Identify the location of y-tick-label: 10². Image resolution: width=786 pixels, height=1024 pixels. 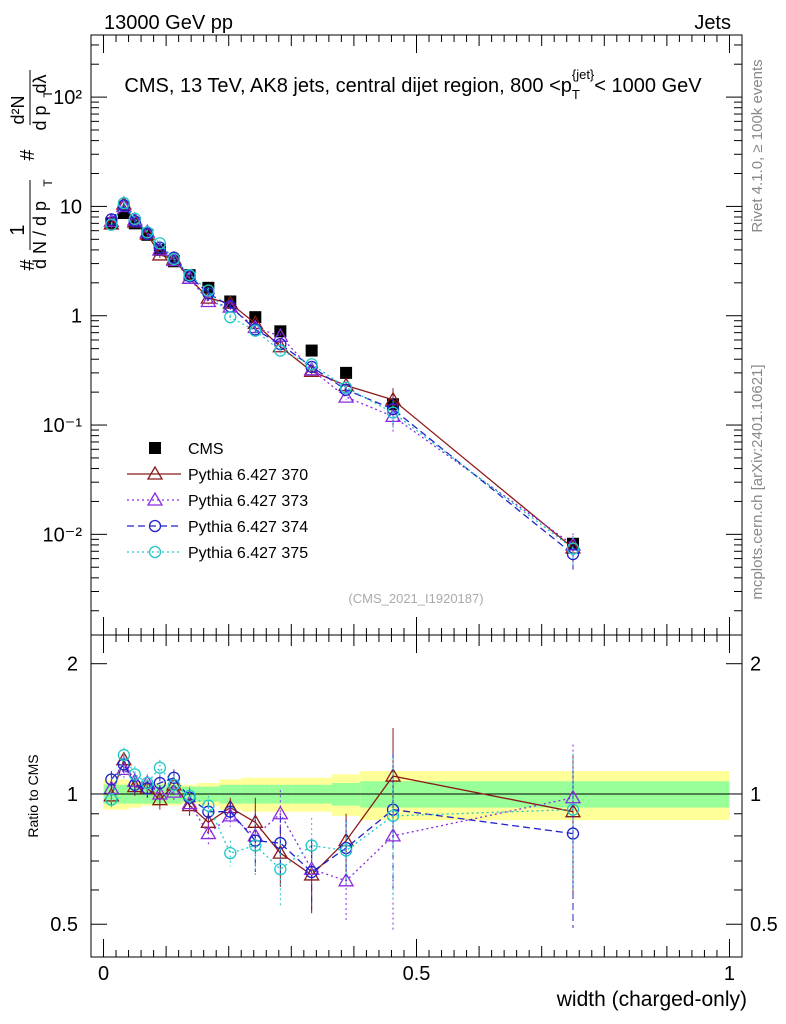
(67, 98).